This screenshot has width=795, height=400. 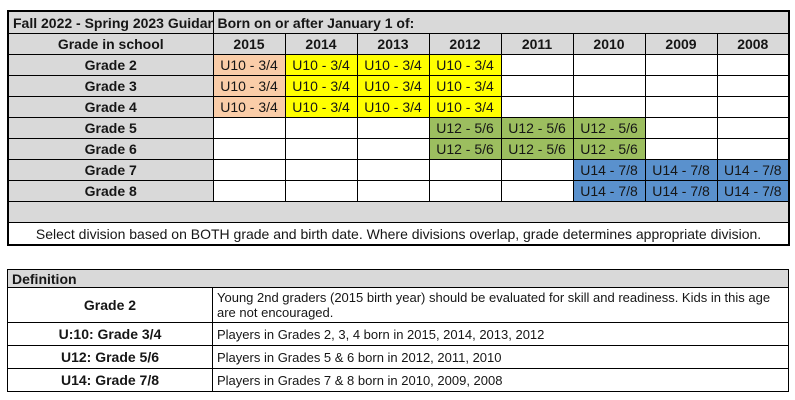 I want to click on grade-row: Grade 5 U12 - 5/6 U12 - 5/6 U12 - 5/6, so click(x=398, y=128).